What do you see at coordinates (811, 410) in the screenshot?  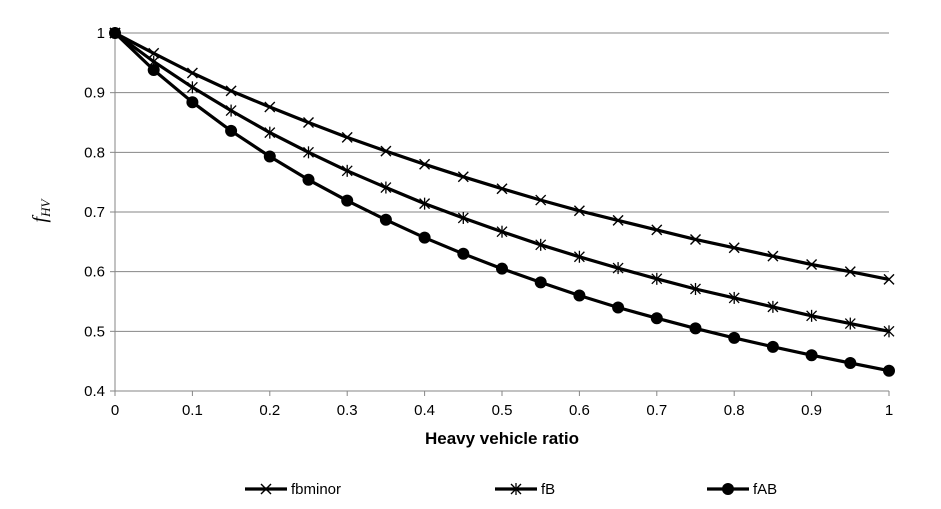 I see `x-tick-label: 0.9` at bounding box center [811, 410].